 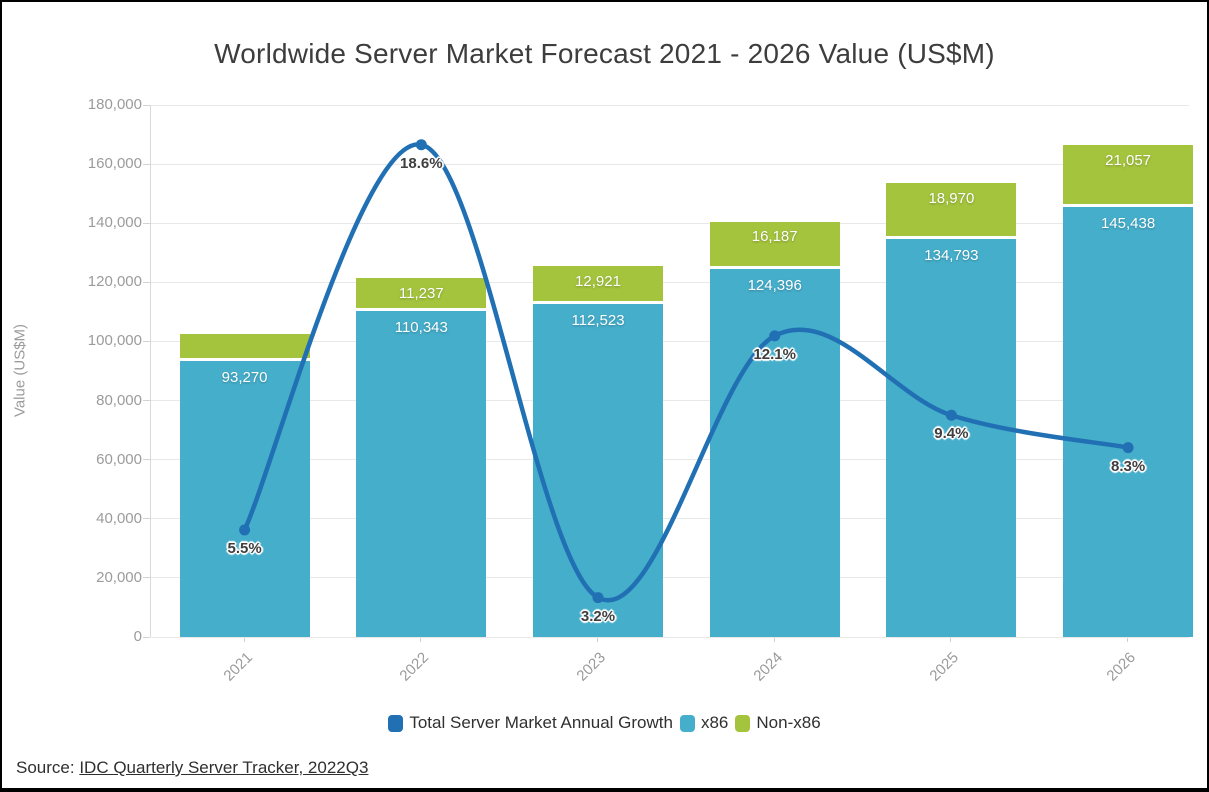 What do you see at coordinates (421, 327) in the screenshot?
I see `bar-value-label-x86: 110,343` at bounding box center [421, 327].